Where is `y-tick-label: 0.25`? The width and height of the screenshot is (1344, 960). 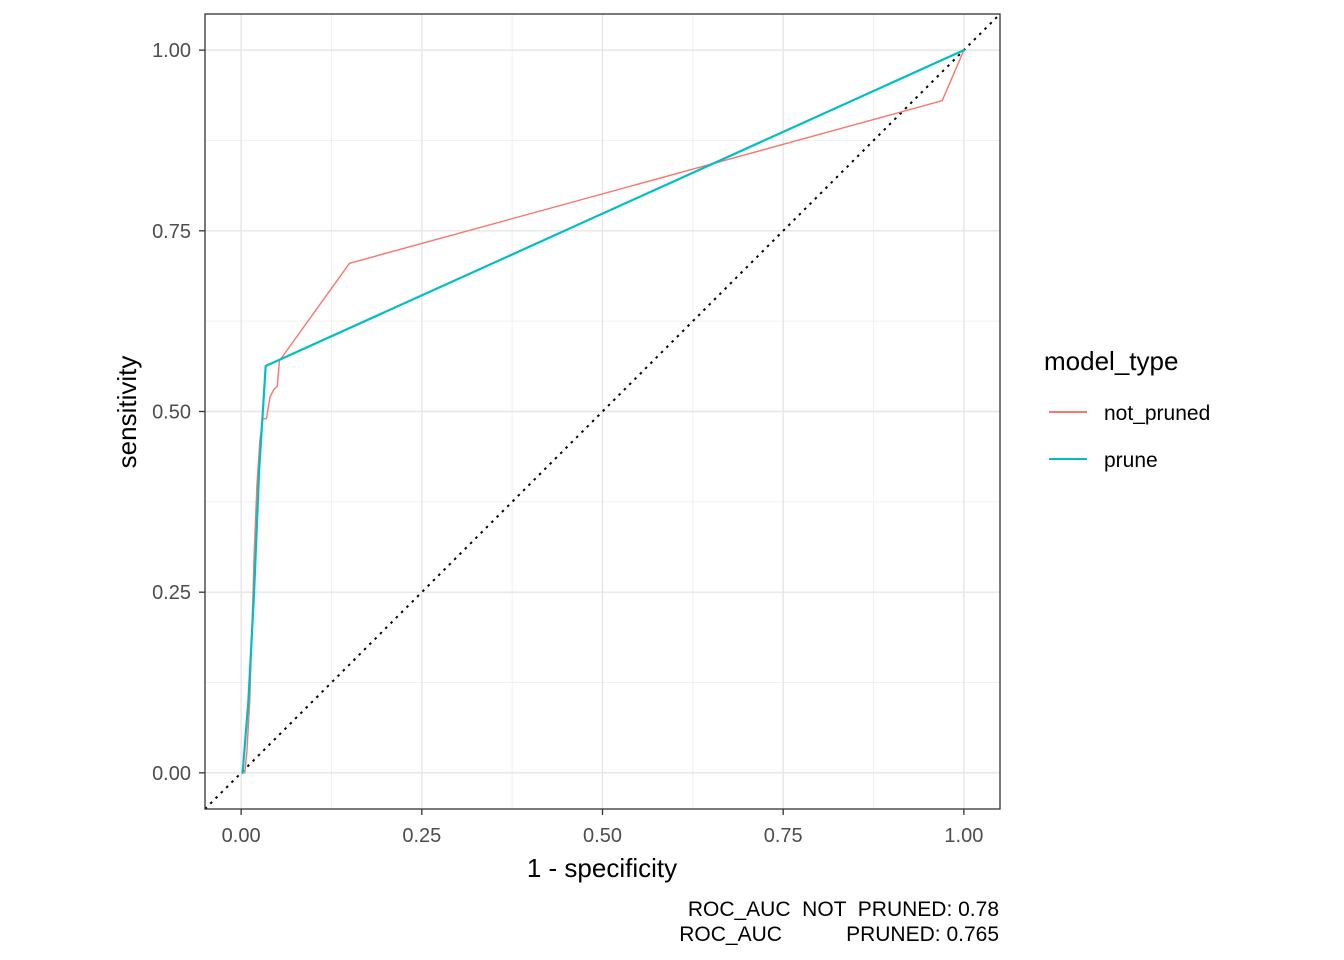 y-tick-label: 0.25 is located at coordinates (171, 593).